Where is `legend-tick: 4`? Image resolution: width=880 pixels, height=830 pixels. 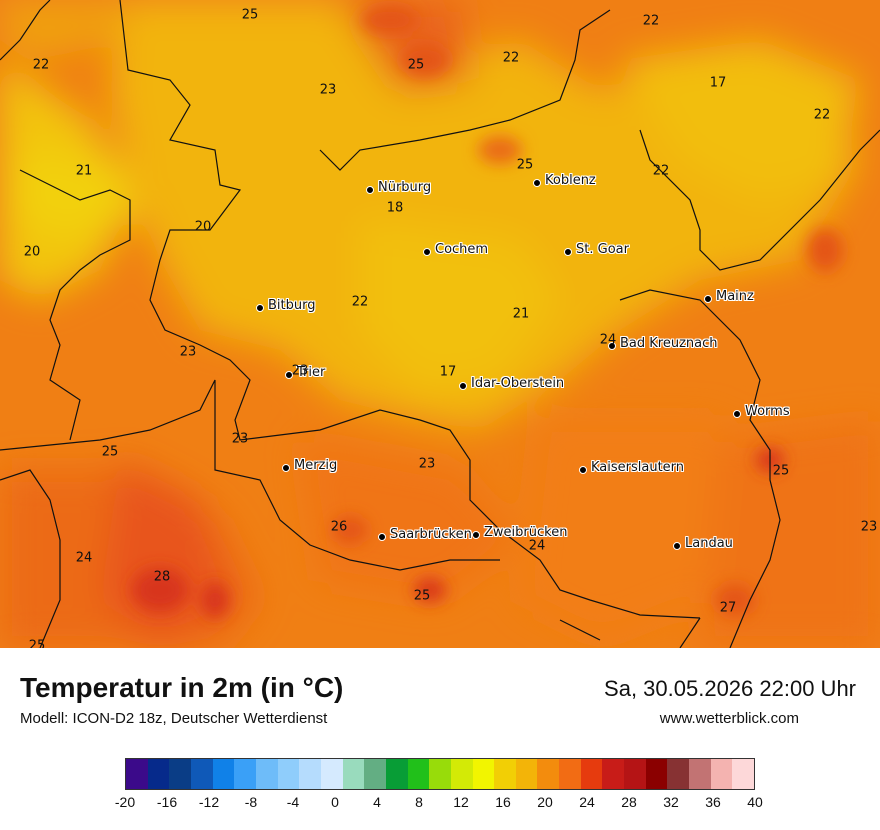 legend-tick: 4 is located at coordinates (377, 802).